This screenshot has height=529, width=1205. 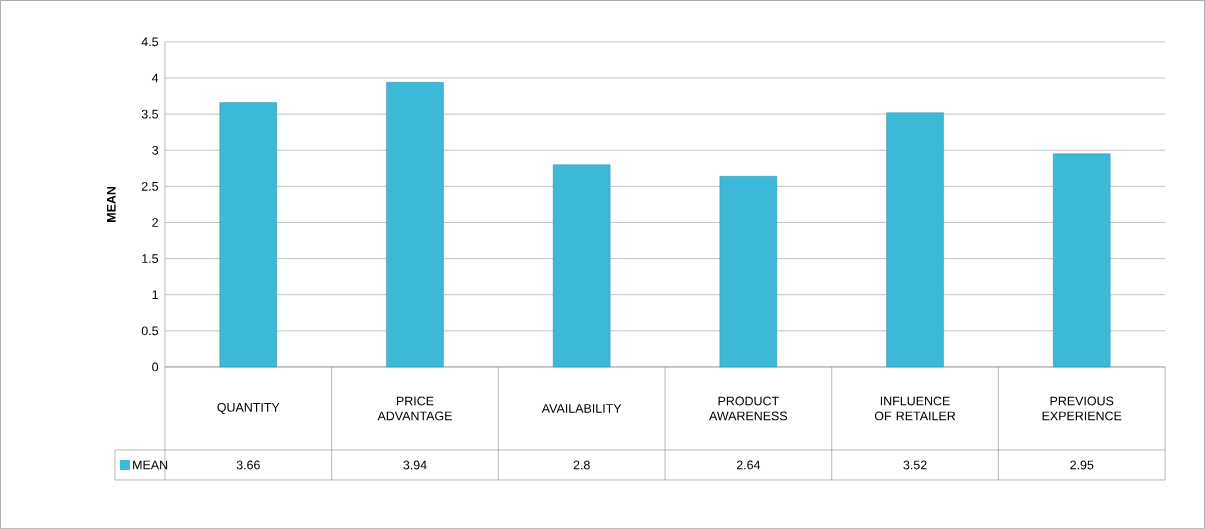 I want to click on x-tick-label: QUANTITY, so click(x=248, y=409).